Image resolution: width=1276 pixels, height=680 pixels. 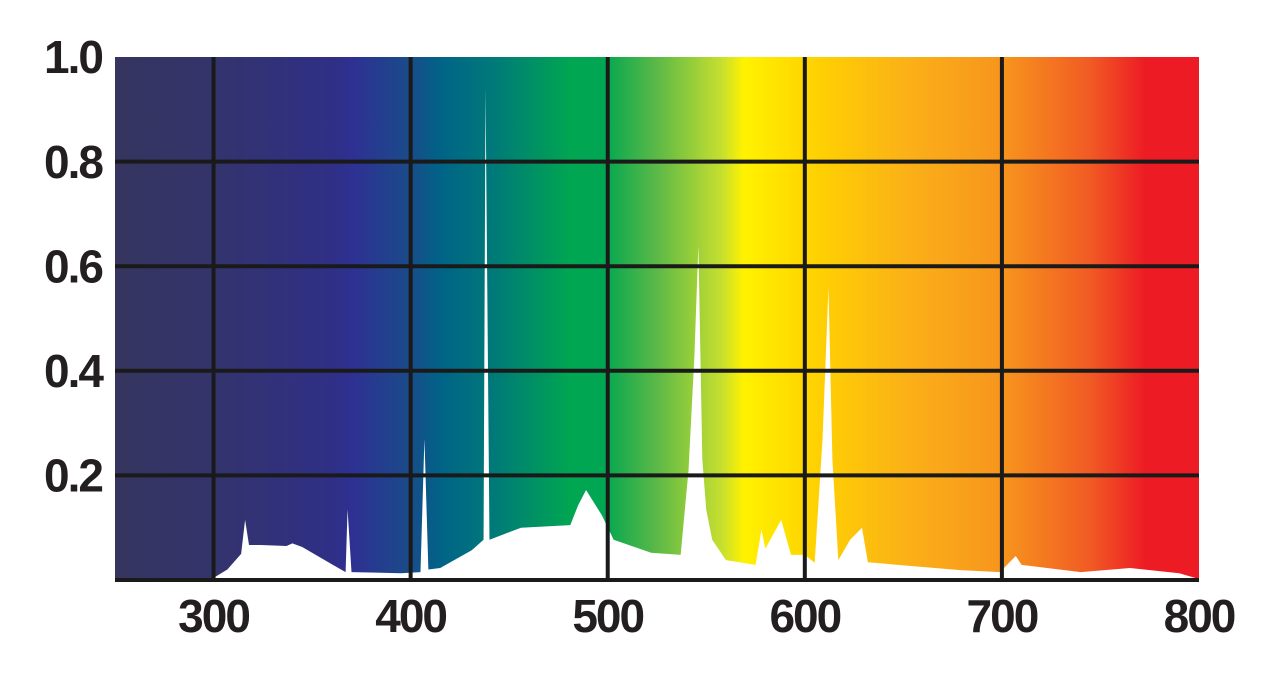 What do you see at coordinates (73, 162) in the screenshot?
I see `y-tick-label: 0.8` at bounding box center [73, 162].